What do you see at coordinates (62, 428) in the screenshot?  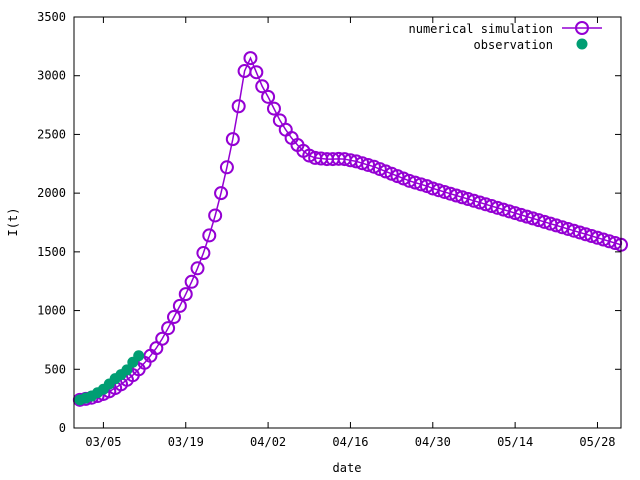 I see `y-tick-label: 0` at bounding box center [62, 428].